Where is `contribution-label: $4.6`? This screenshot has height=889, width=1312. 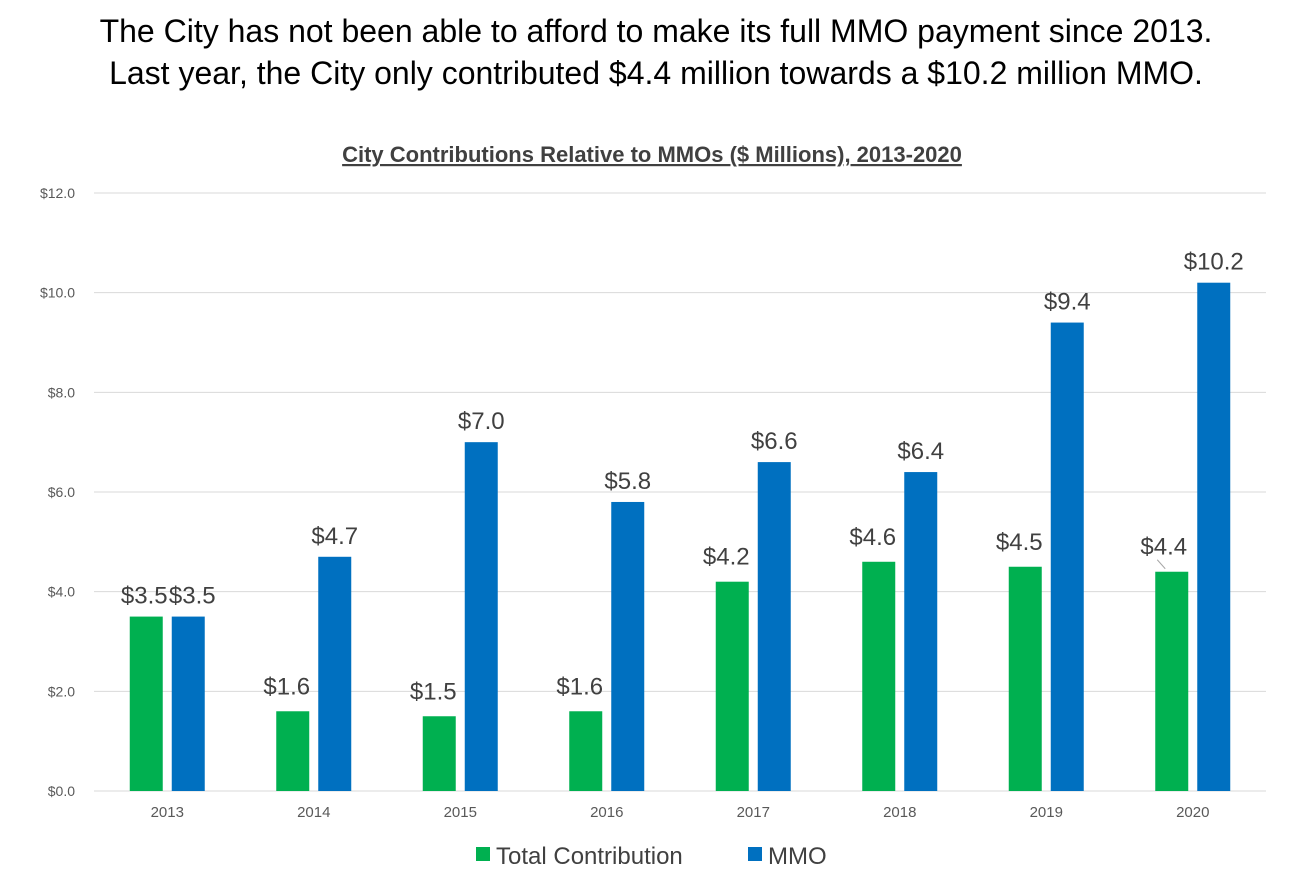
contribution-label: $4.6 is located at coordinates (872, 537).